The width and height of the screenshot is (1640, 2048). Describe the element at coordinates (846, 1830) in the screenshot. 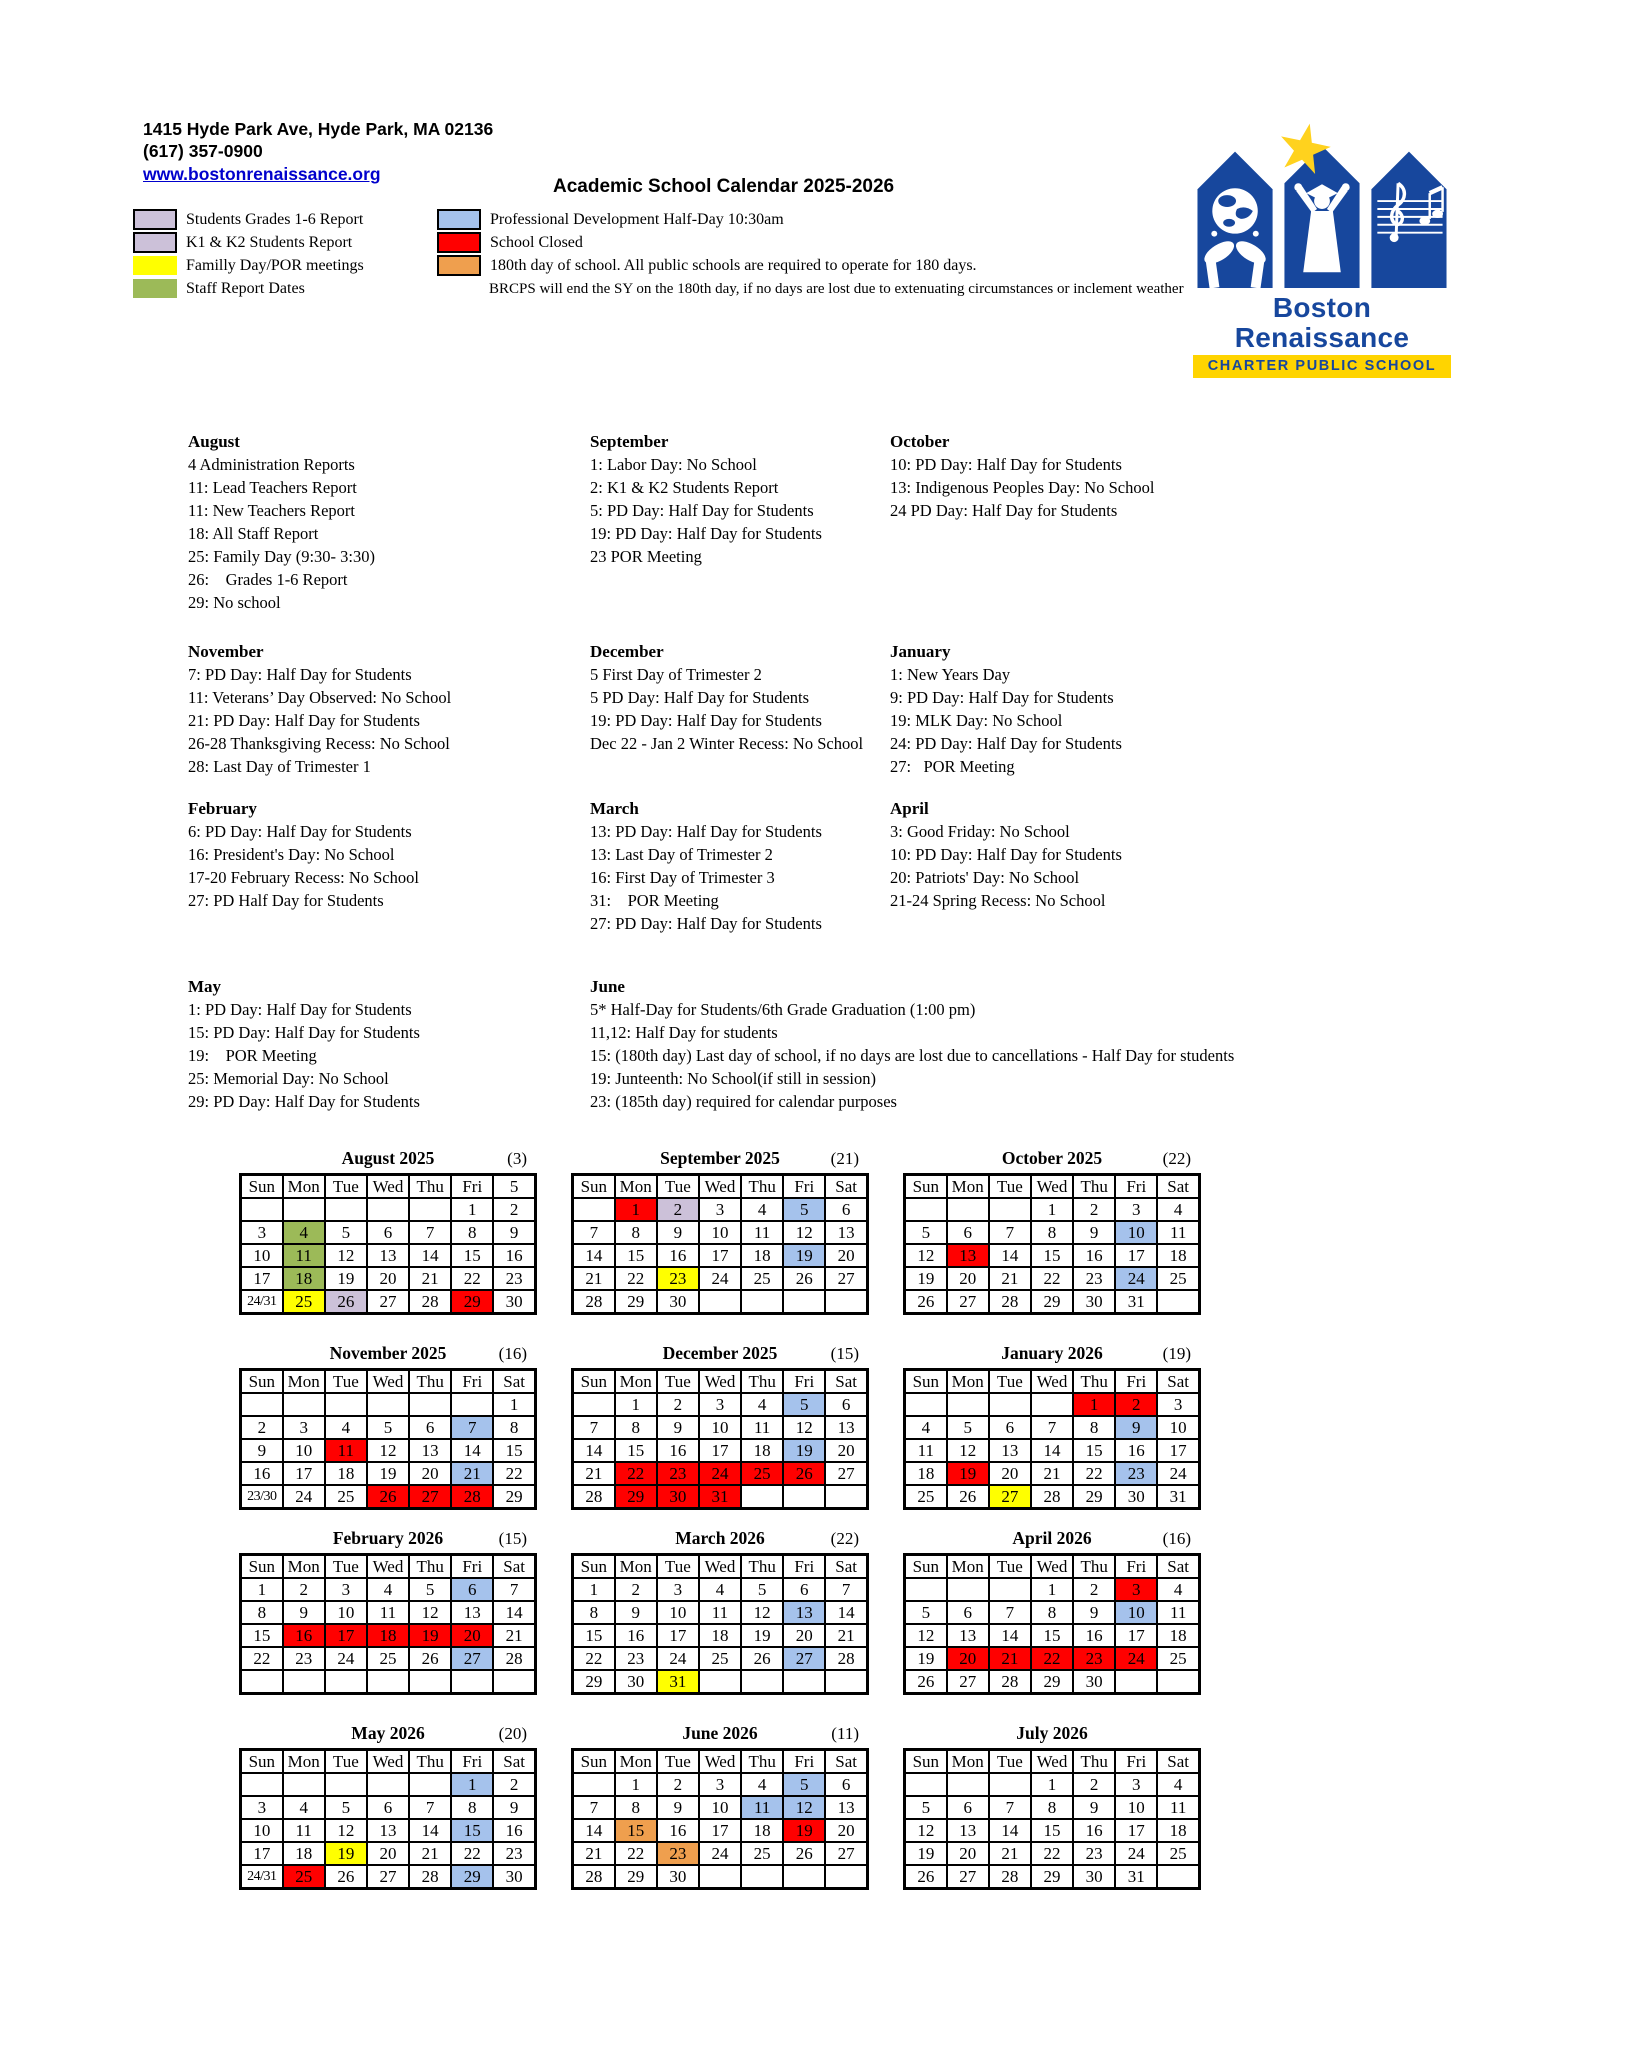

I see `calendar-day-cell: 20` at that location.